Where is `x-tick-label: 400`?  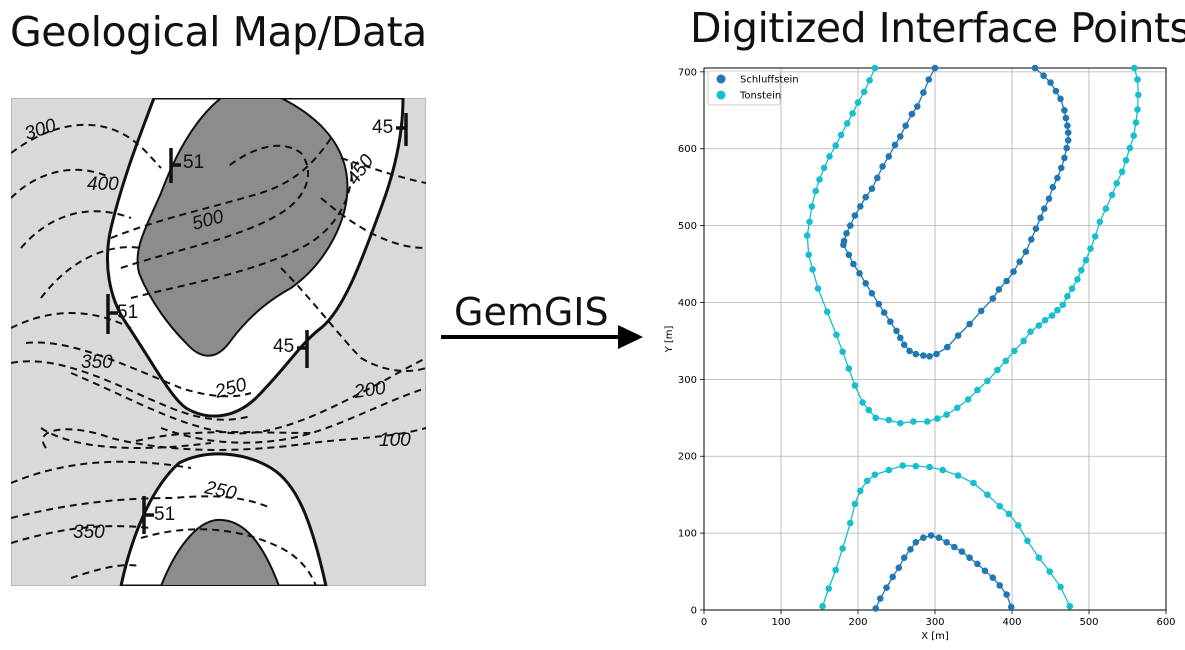 x-tick-label: 400 is located at coordinates (1011, 622).